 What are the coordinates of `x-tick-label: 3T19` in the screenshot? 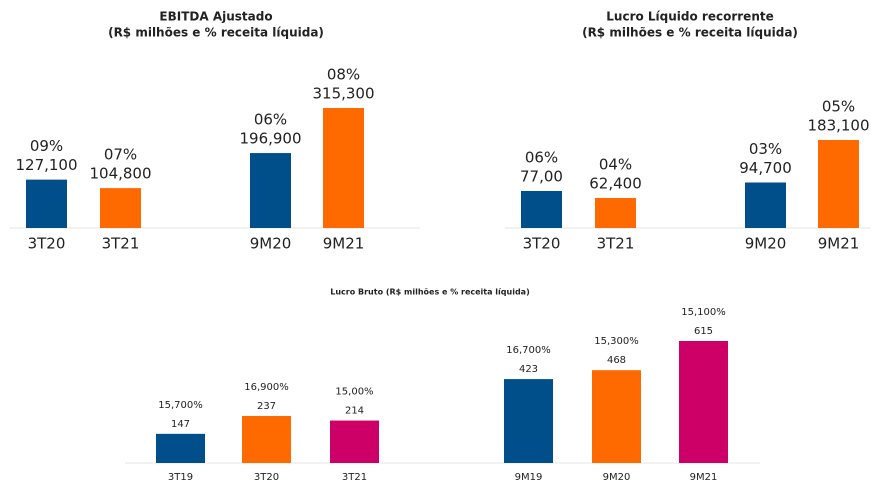 It's located at (180, 477).